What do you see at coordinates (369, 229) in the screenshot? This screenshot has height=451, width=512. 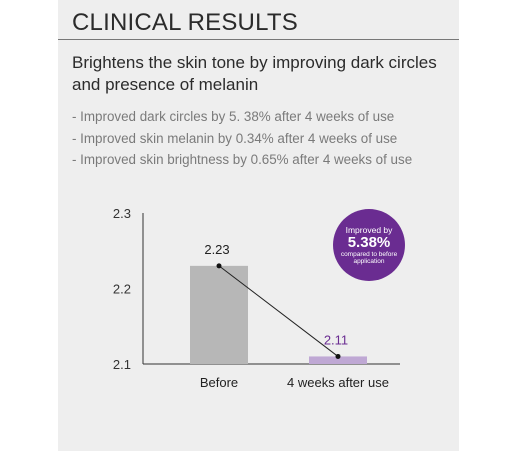 I see `badge-label: Improved by` at bounding box center [369, 229].